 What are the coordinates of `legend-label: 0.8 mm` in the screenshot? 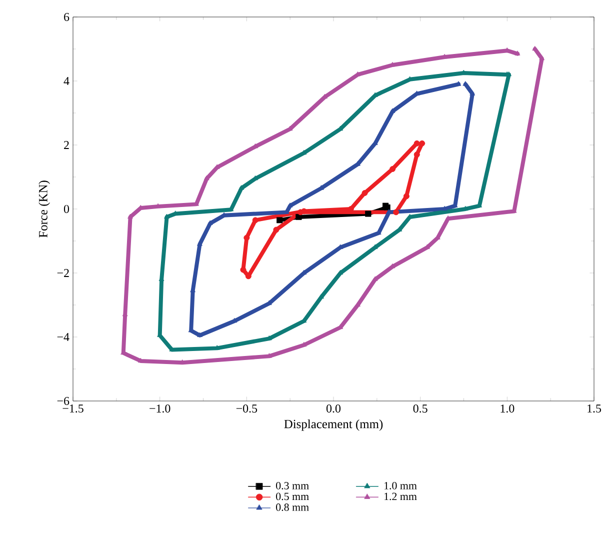 It's located at (292, 507).